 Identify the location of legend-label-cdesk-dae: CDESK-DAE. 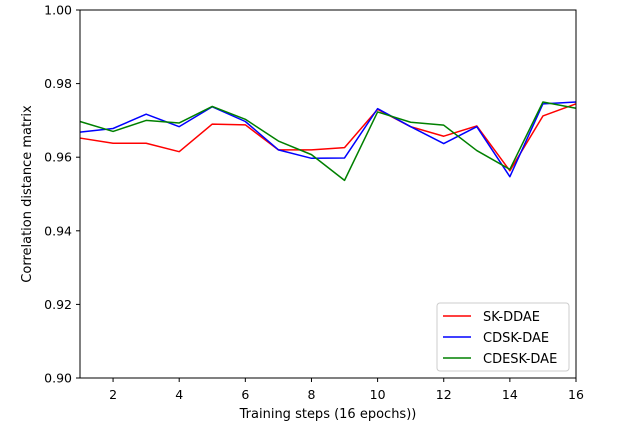
(520, 359).